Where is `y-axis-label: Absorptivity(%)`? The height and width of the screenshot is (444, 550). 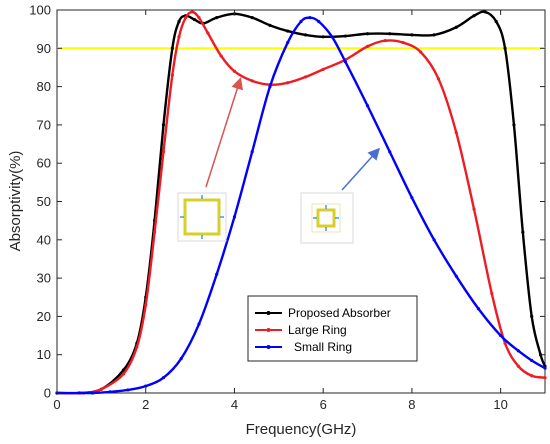 y-axis-label: Absorptivity(%) is located at coordinates (15, 201).